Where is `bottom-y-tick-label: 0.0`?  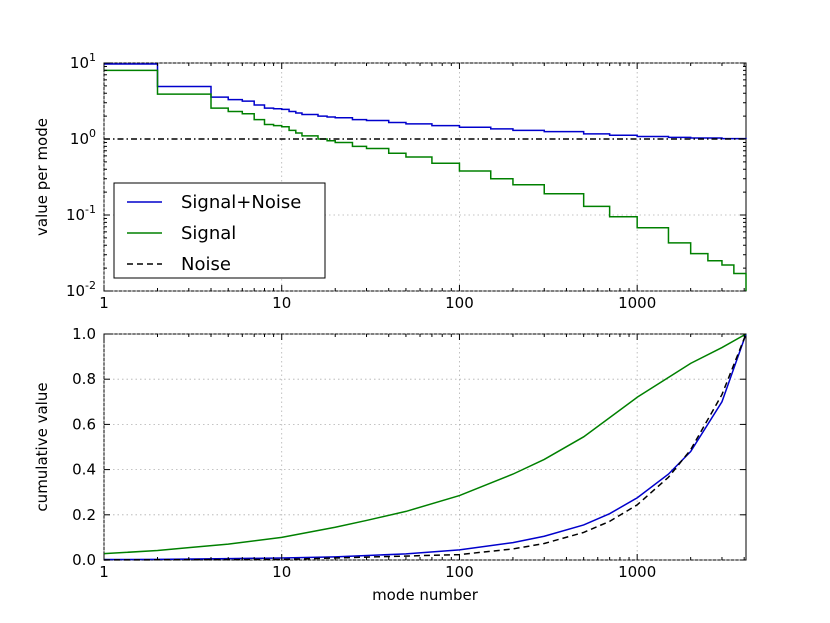 bottom-y-tick-label: 0.0 is located at coordinates (84, 560).